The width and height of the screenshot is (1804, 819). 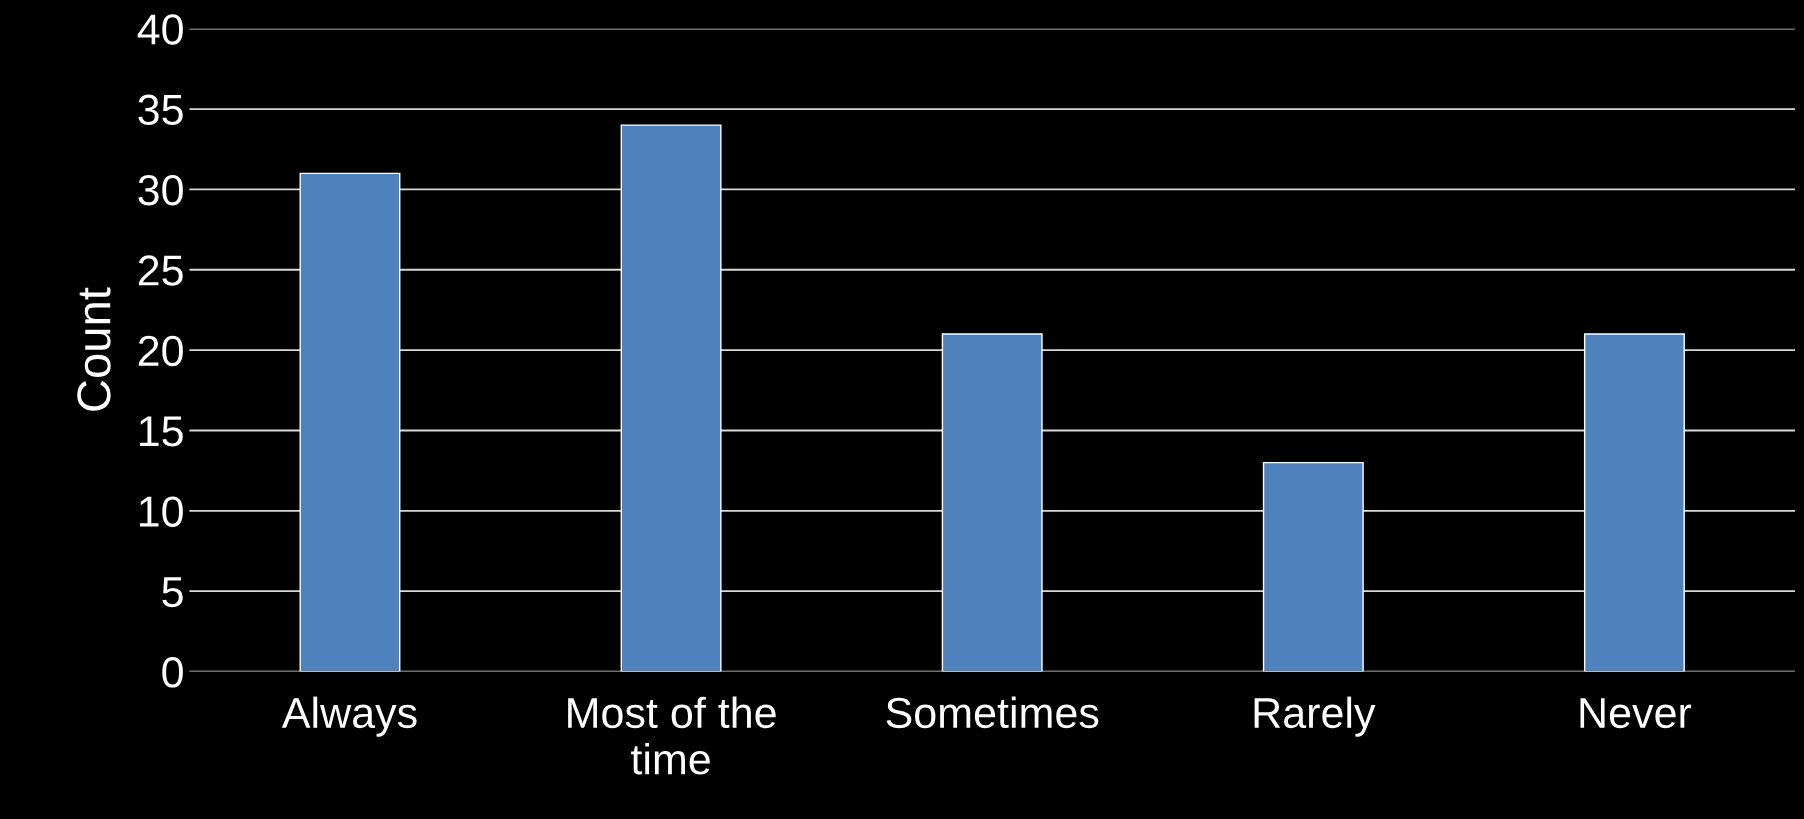 What do you see at coordinates (161, 511) in the screenshot?
I see `y-tick-label: 10` at bounding box center [161, 511].